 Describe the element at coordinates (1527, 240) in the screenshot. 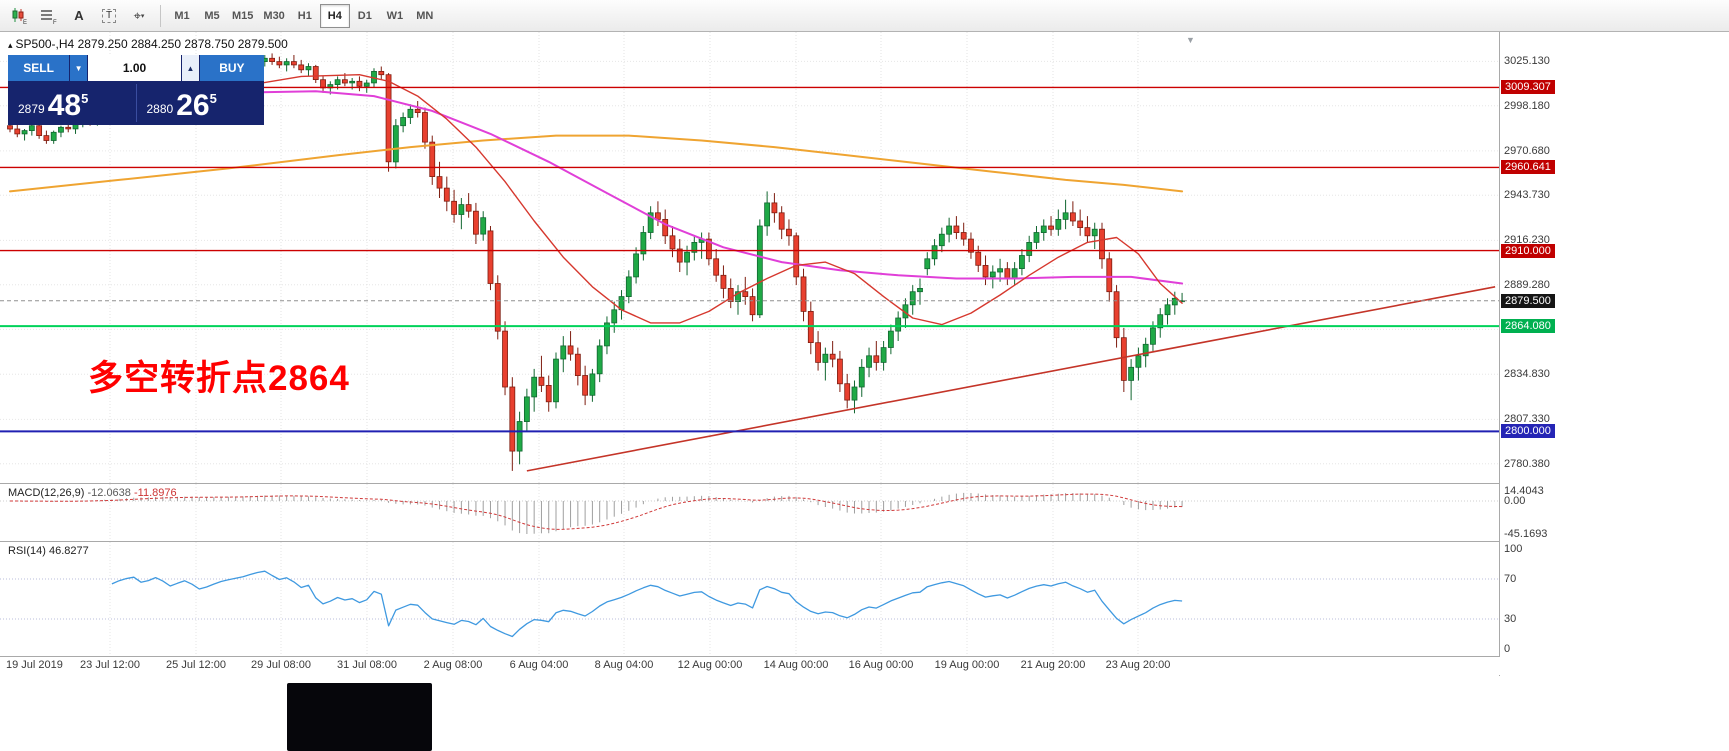

I see `price-tick-label: 2916.230` at that location.